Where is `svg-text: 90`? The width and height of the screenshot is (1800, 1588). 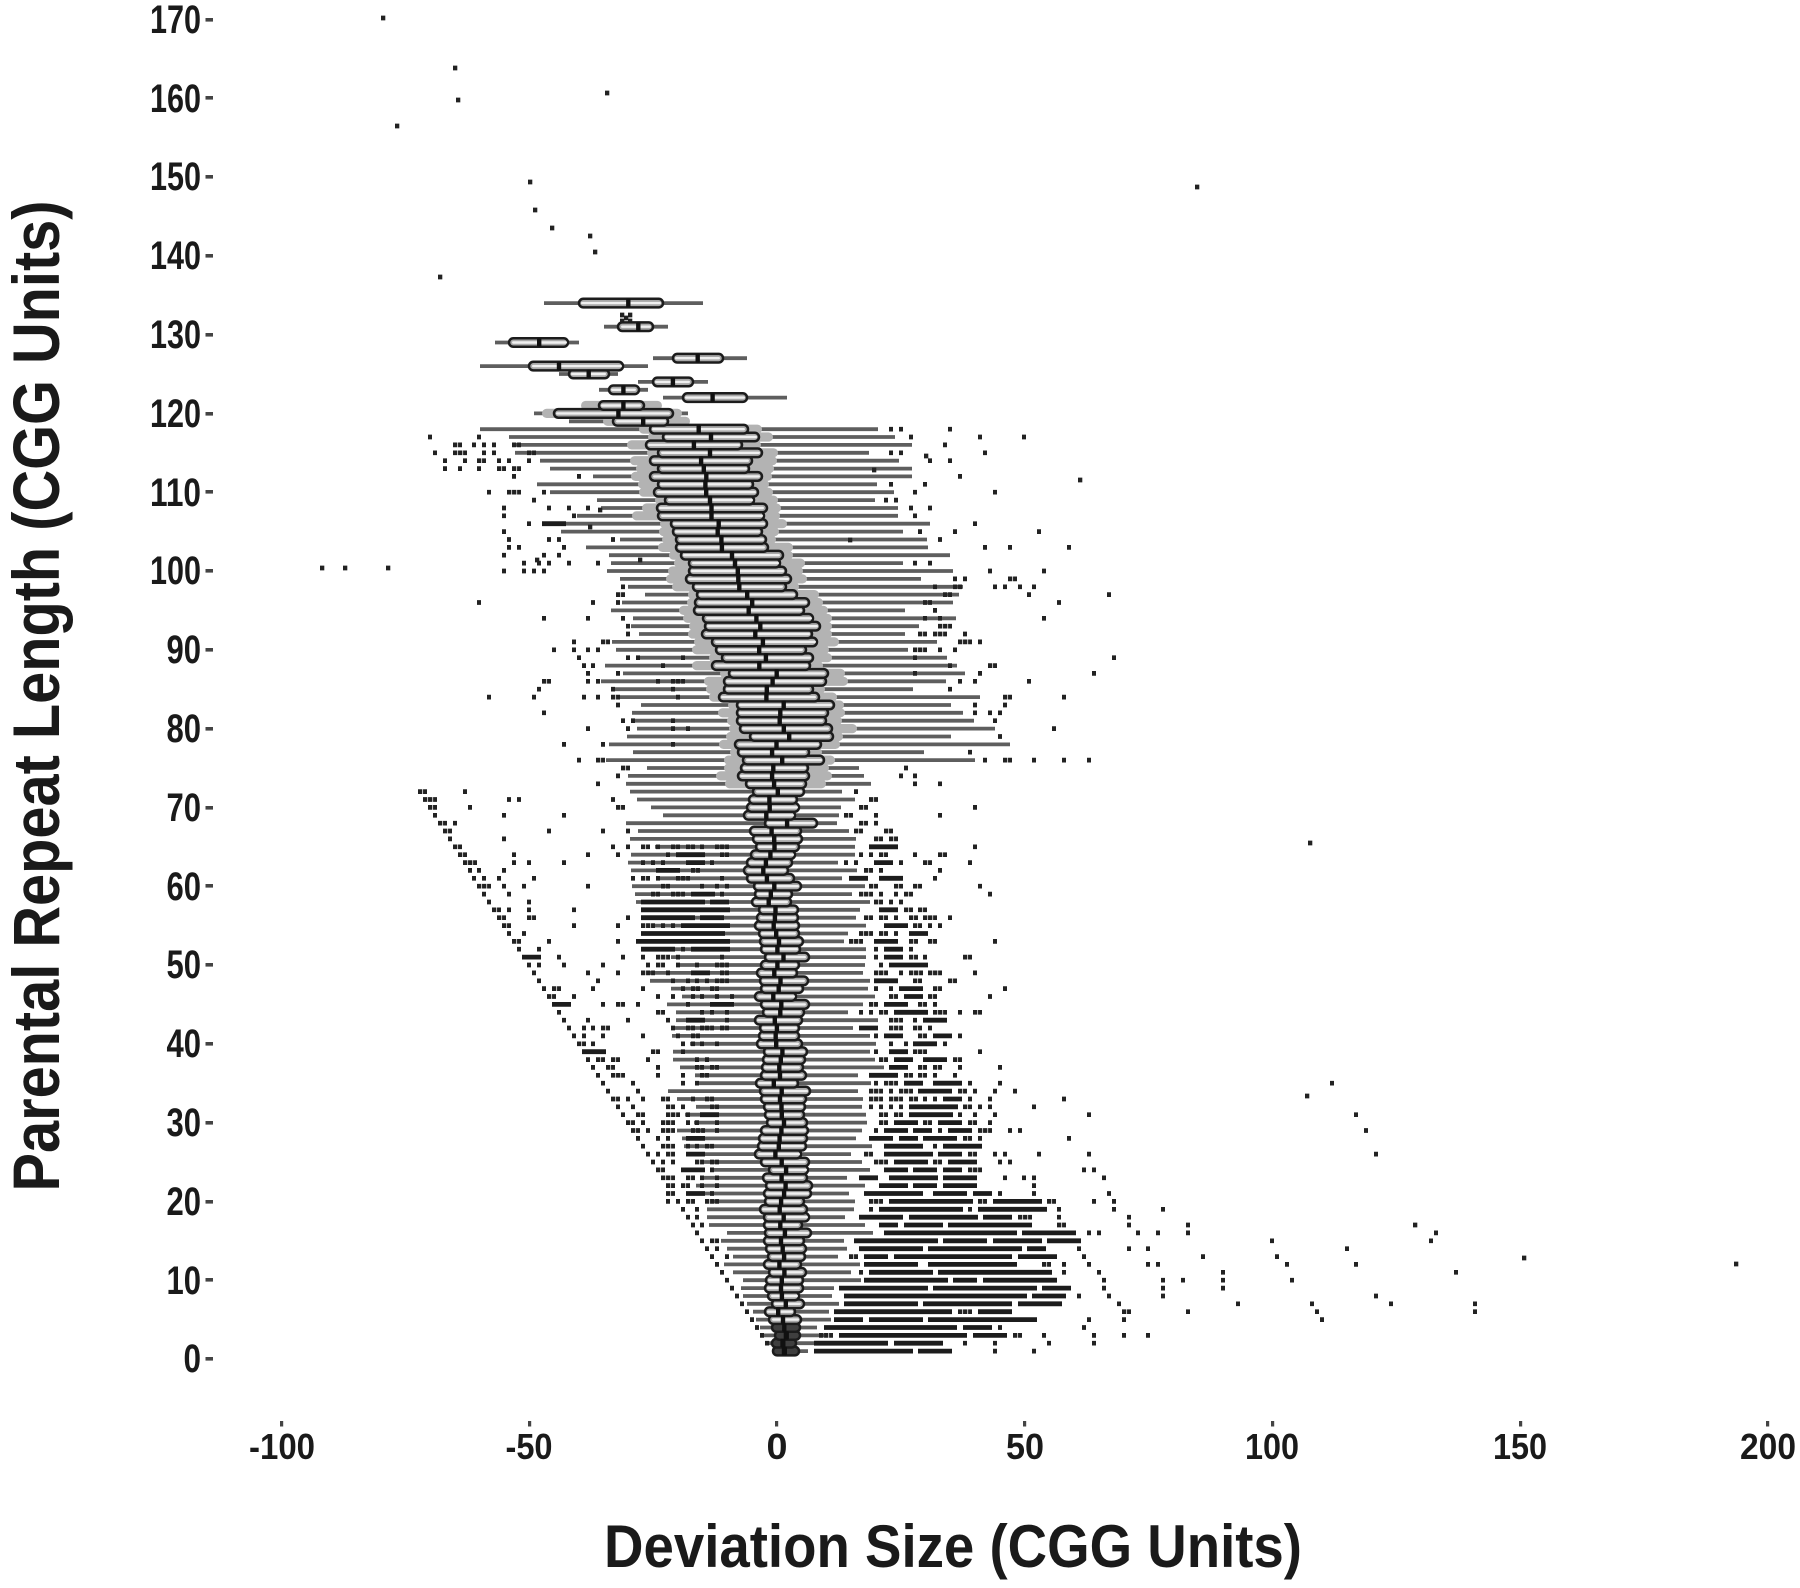 svg-text: 90 is located at coordinates (184, 650).